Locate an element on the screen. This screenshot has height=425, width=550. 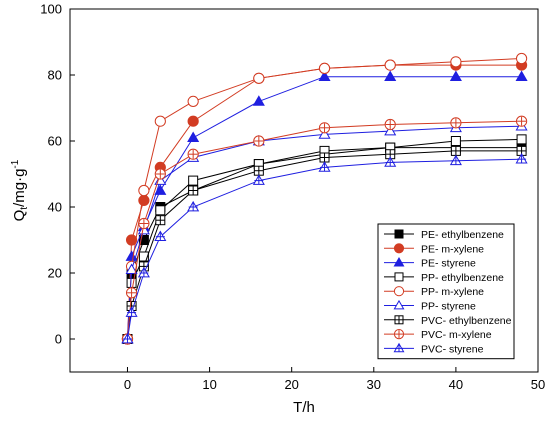
y-axis-title-superscript: -1 is located at coordinates (15, 163).